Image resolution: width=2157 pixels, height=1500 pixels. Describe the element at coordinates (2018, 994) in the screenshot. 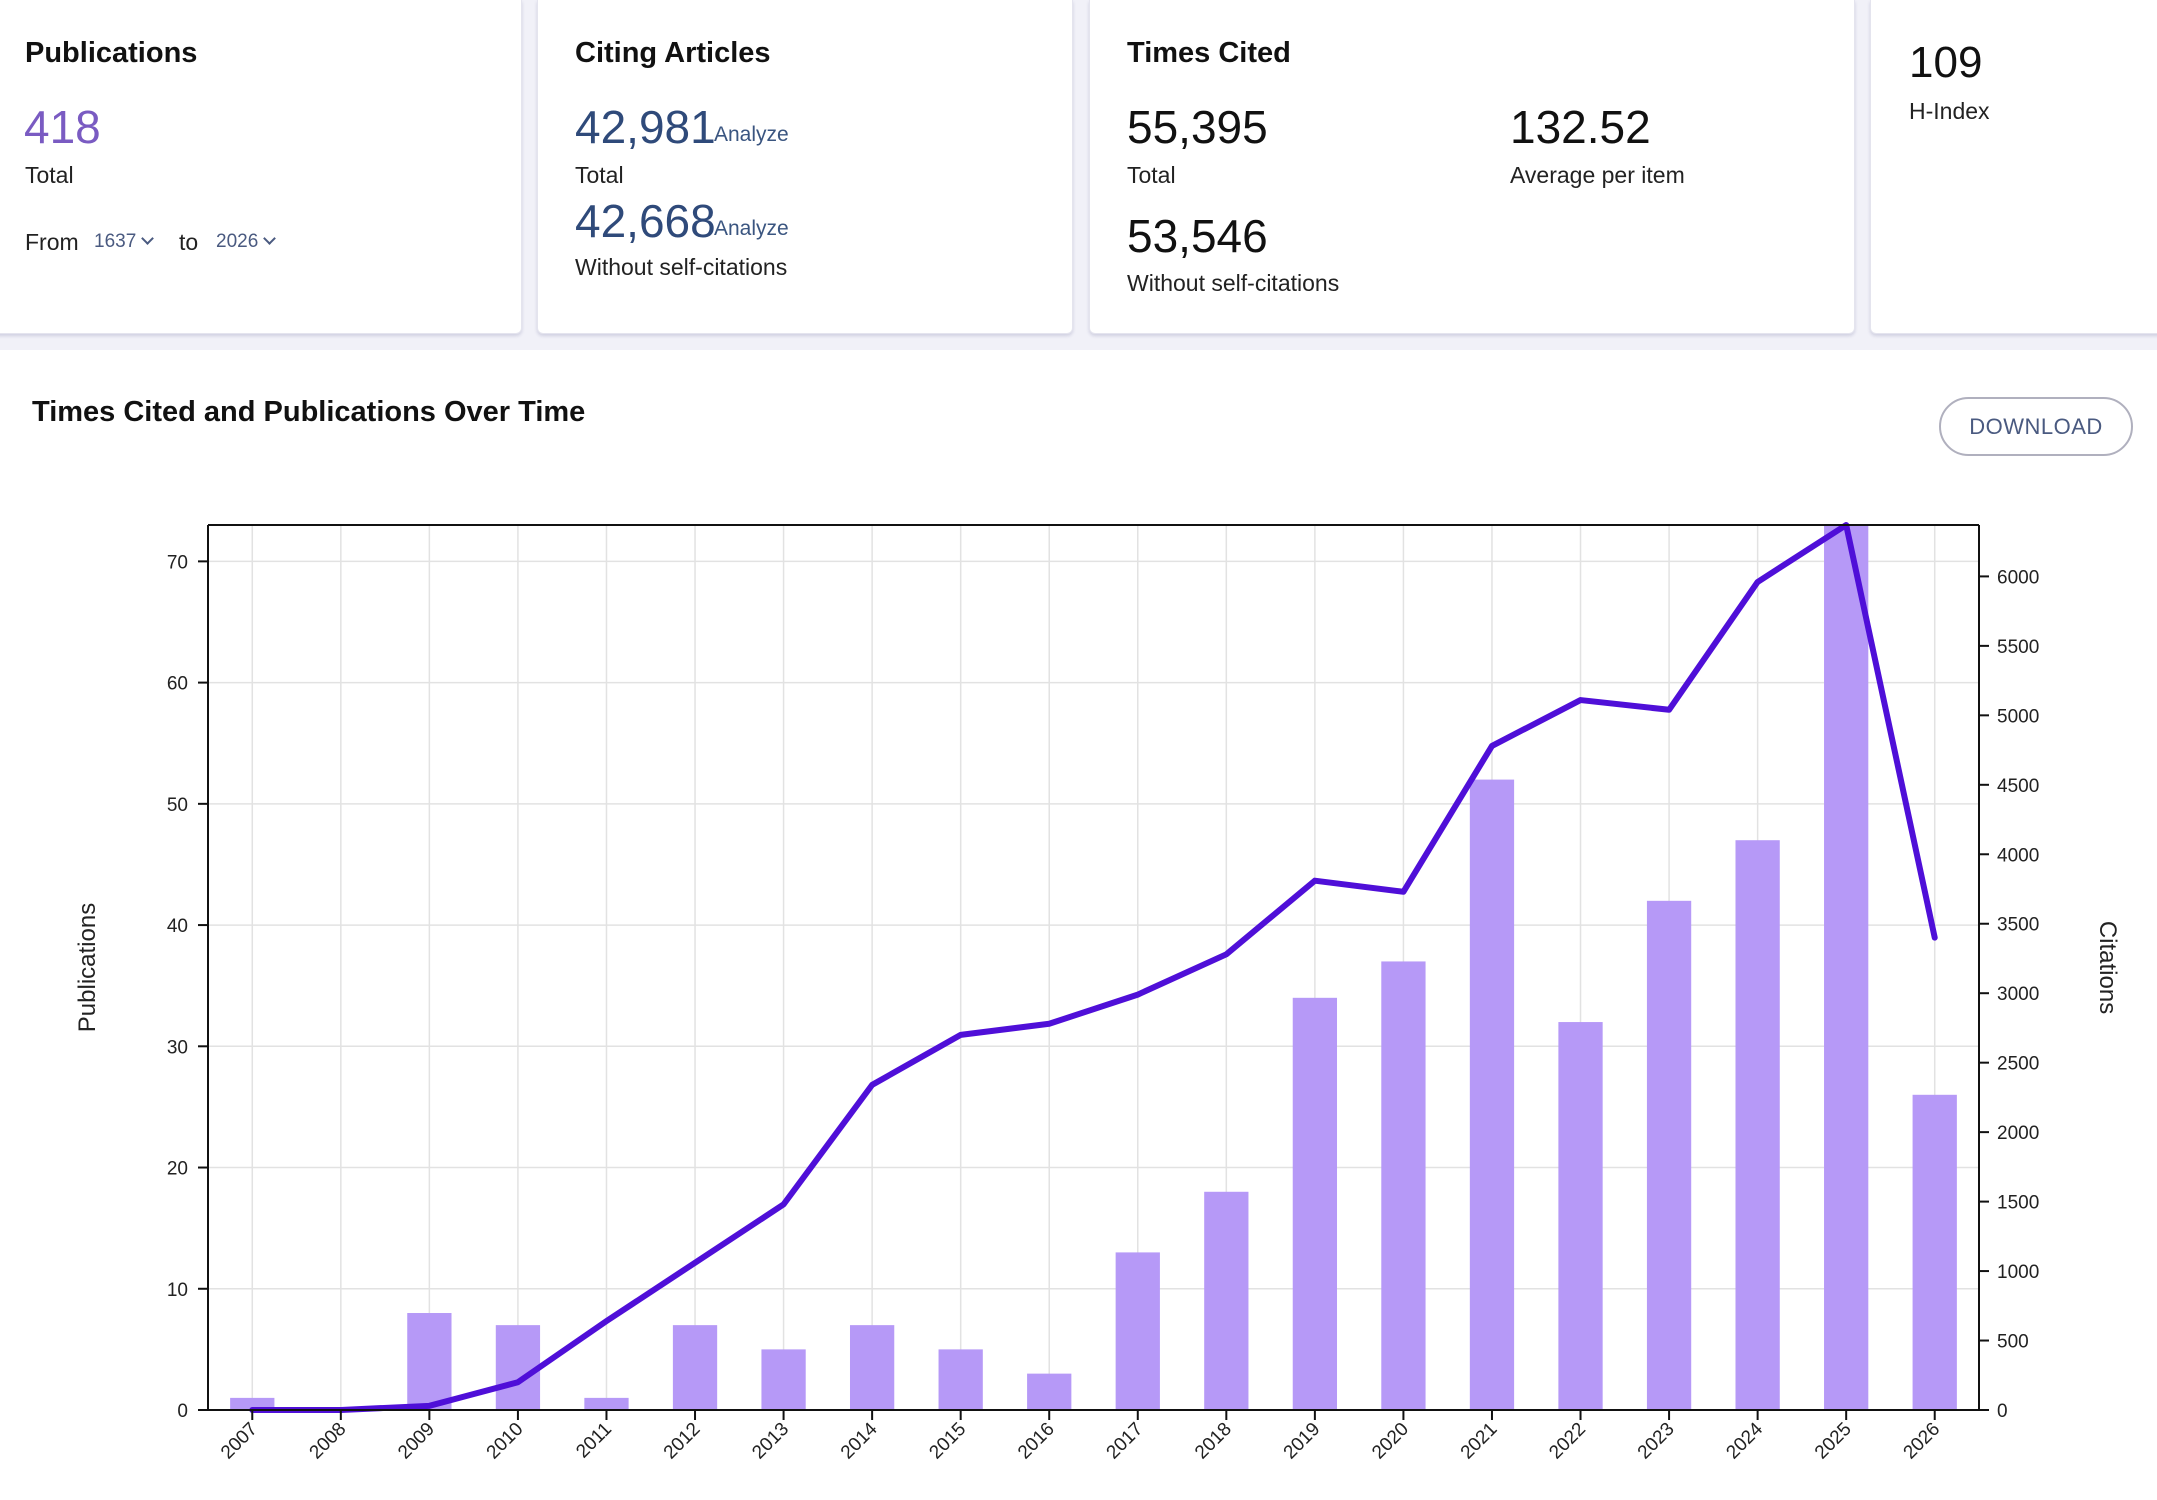

I see `right-y-tick-label: 3000` at that location.